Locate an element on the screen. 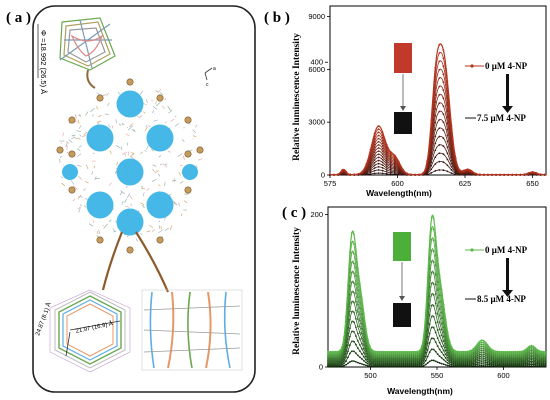 The height and width of the screenshot is (400, 550). hex-dimension-1: 21.97 (16.9) Å is located at coordinates (94, 327).